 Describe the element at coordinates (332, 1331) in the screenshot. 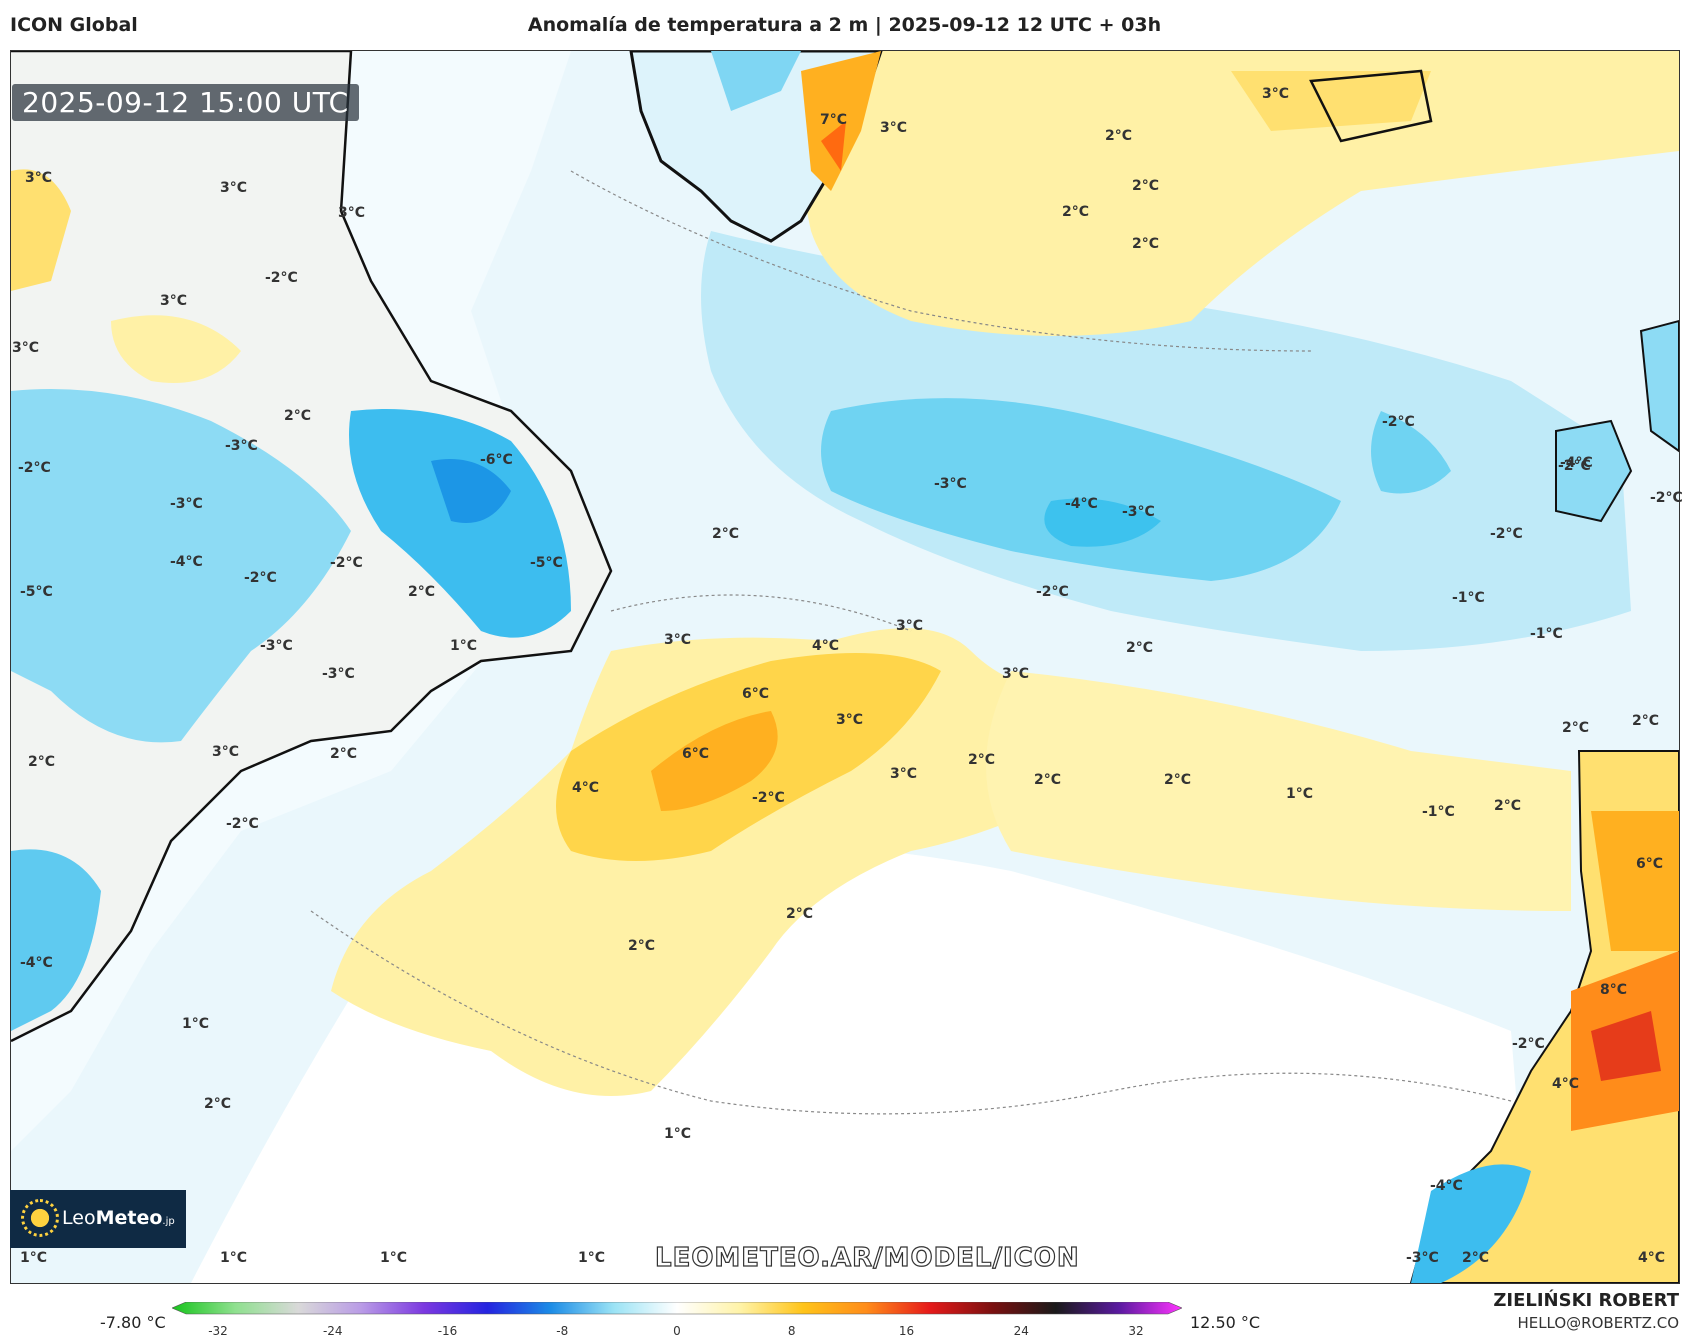

I see `colorbar-tick-label: -24` at that location.